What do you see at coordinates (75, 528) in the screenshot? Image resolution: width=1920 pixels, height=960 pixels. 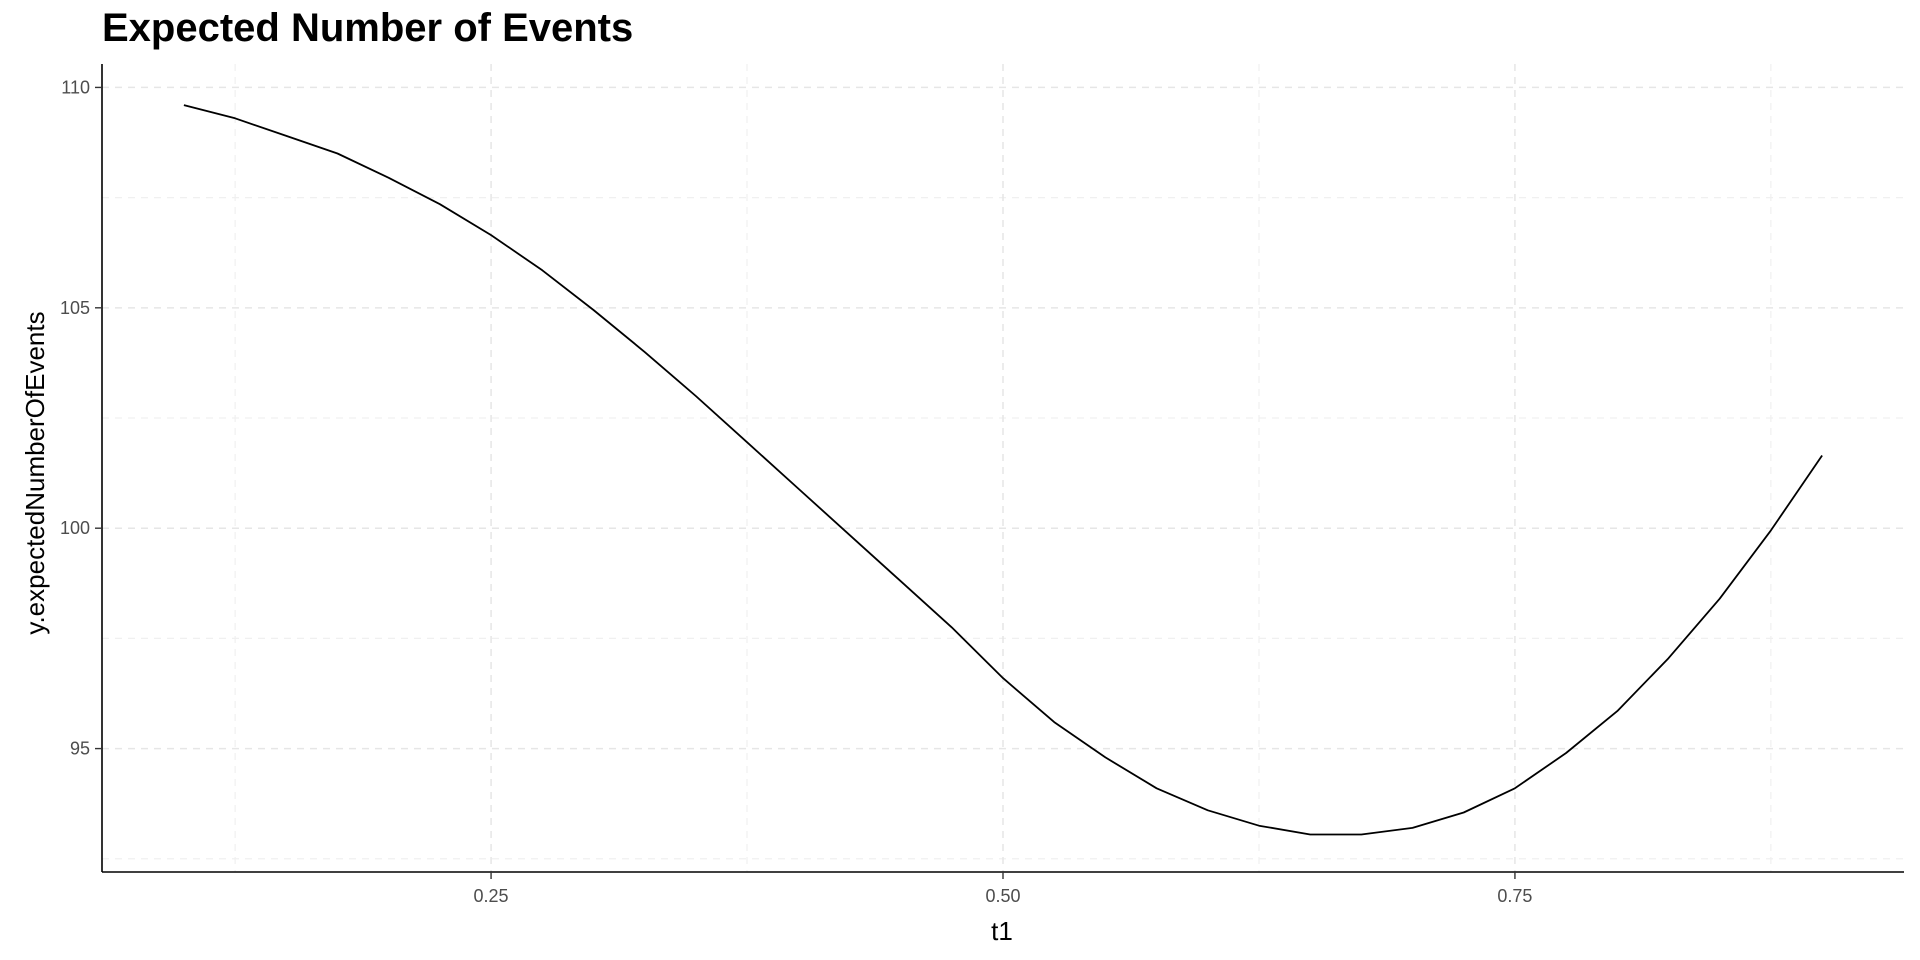 I see `y-tick-label: 100` at bounding box center [75, 528].